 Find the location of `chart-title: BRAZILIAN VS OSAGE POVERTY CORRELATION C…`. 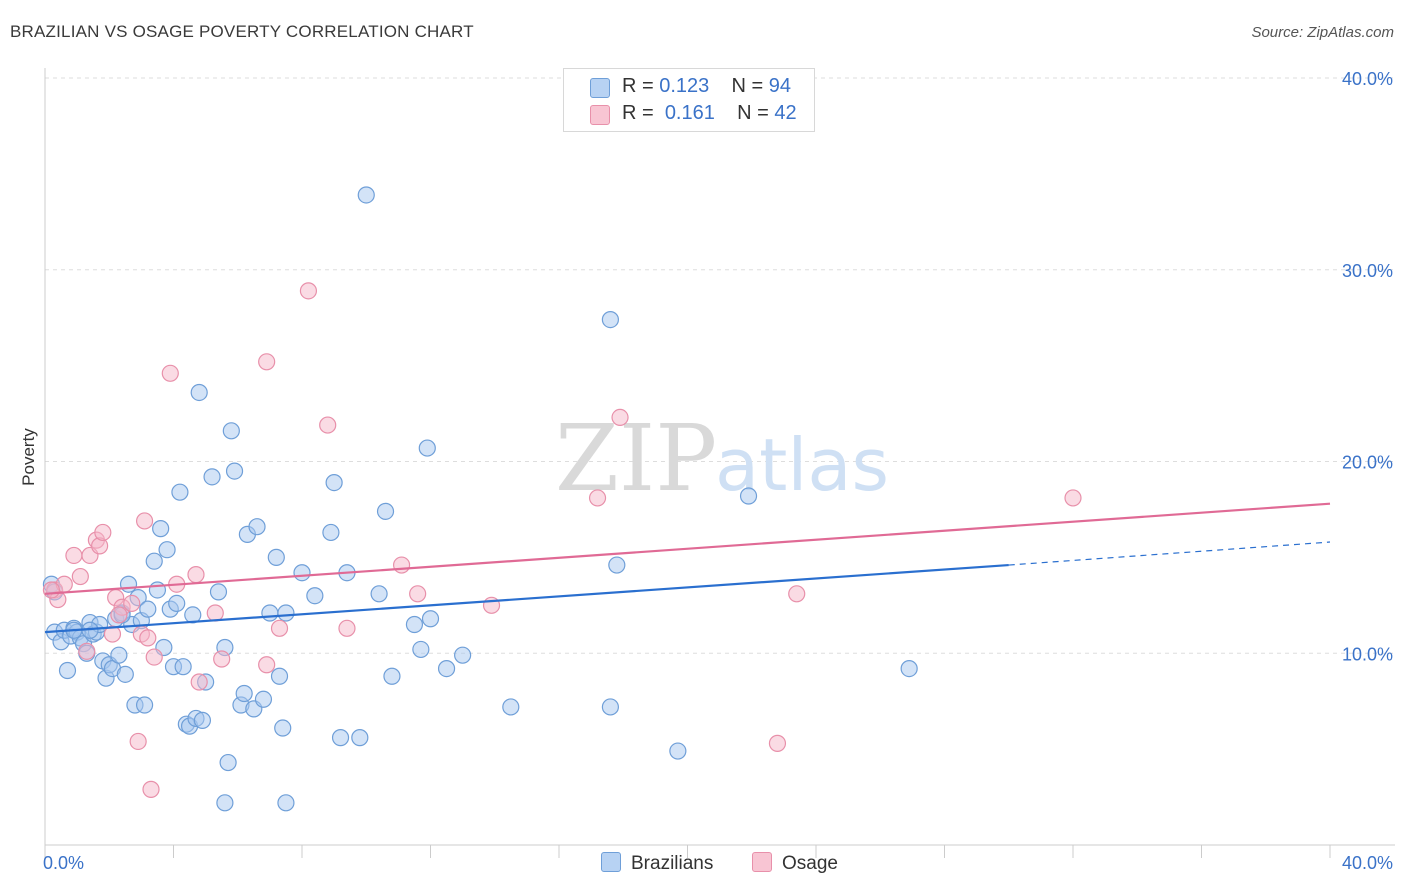

chart-title: BRAZILIAN VS OSAGE POVERTY CORRELATION C… is located at coordinates (242, 31).